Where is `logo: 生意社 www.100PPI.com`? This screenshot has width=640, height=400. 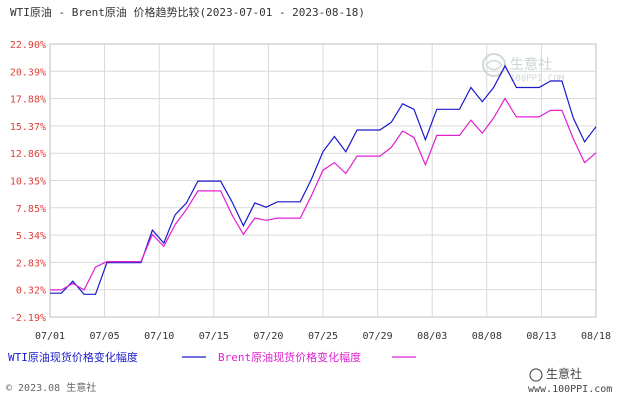 logo: 生意社 www.100PPI.com is located at coordinates (570, 380).